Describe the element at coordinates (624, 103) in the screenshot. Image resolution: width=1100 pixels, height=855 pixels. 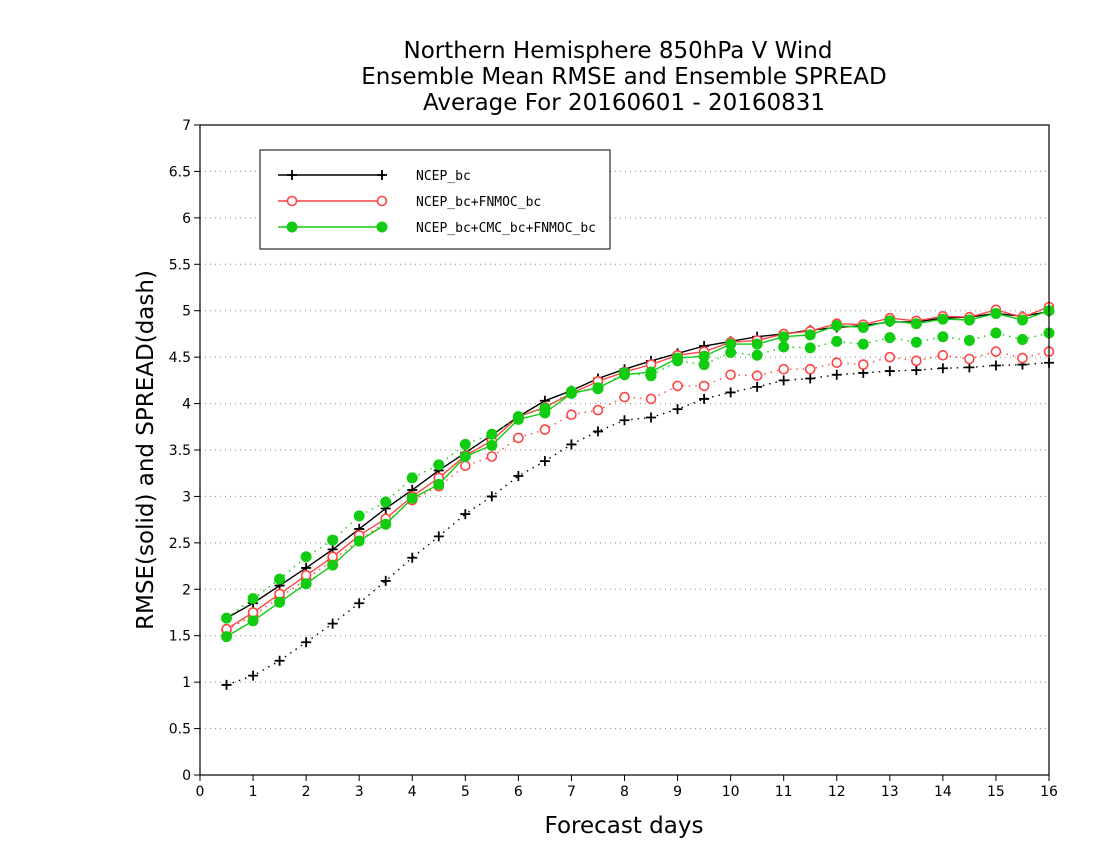
I see `chart-title-line-3: Average For 20160601 - 20160831` at that location.